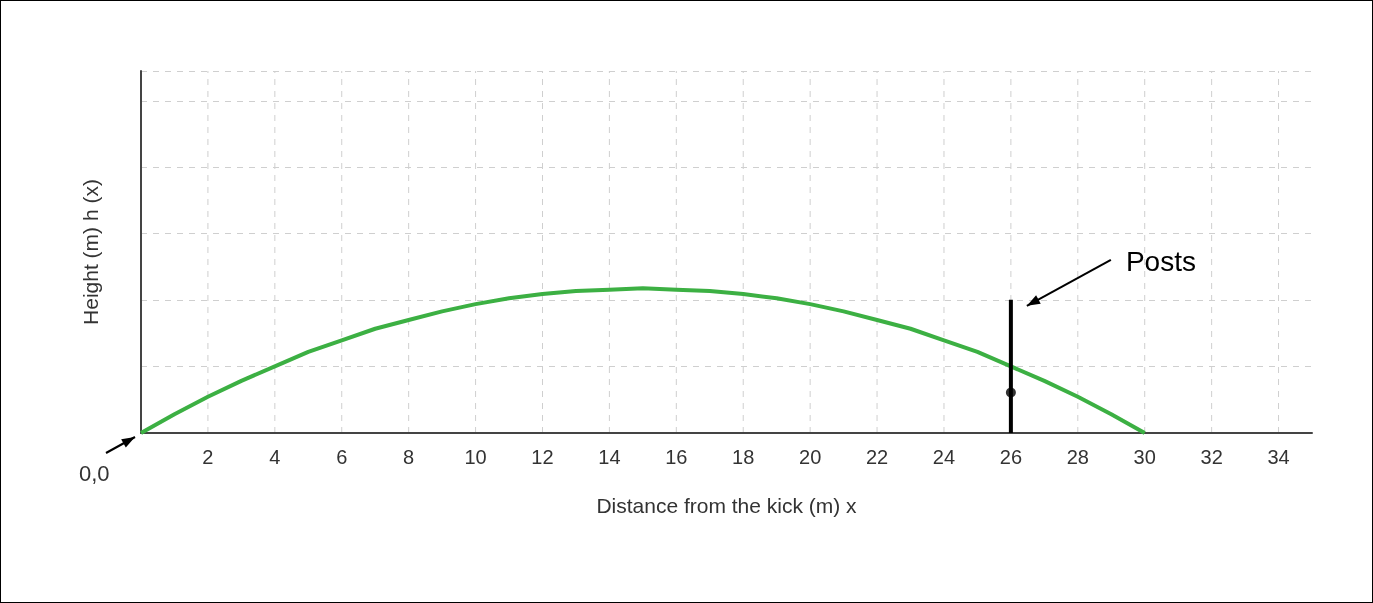  I want to click on text: Posts, so click(1160, 262).